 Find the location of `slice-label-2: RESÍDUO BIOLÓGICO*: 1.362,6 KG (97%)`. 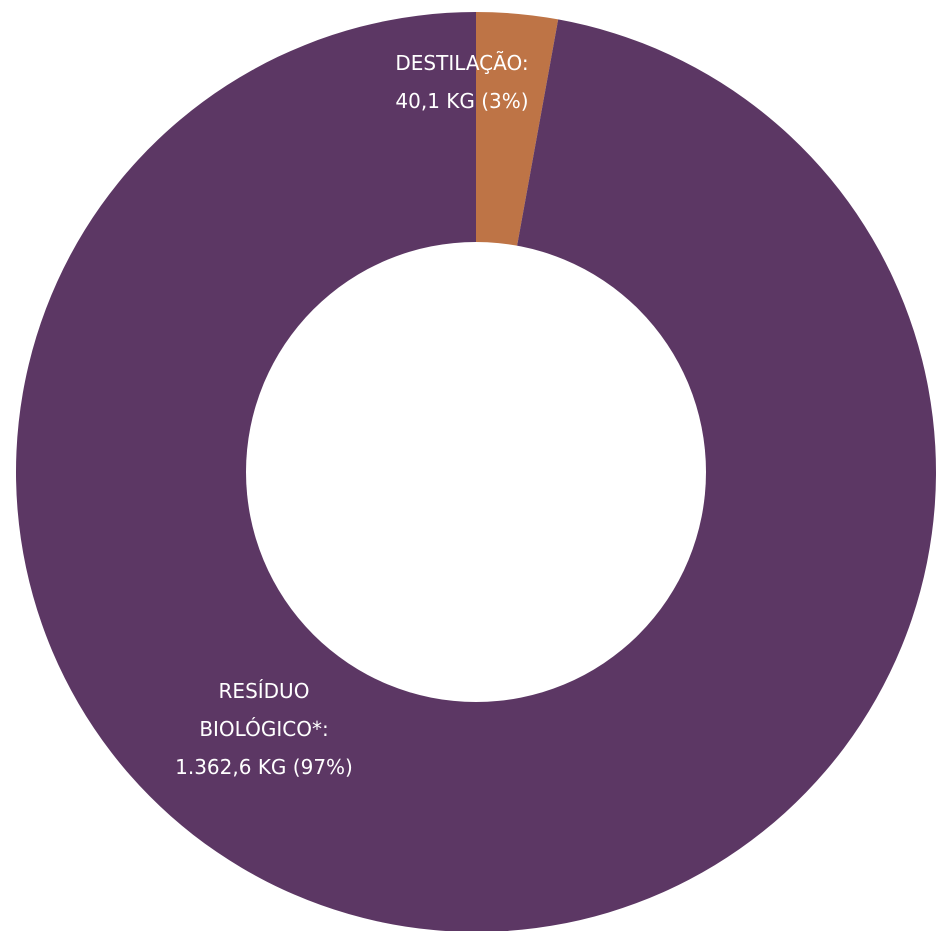

slice-label-2: RESÍDUO BIOLÓGICO*: 1.362,6 KG (97%) is located at coordinates (264, 729).